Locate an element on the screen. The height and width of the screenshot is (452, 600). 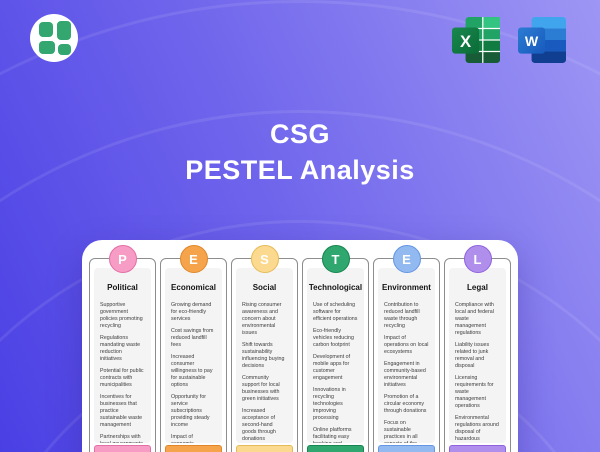
brand-logo is located at coordinates (54, 38).